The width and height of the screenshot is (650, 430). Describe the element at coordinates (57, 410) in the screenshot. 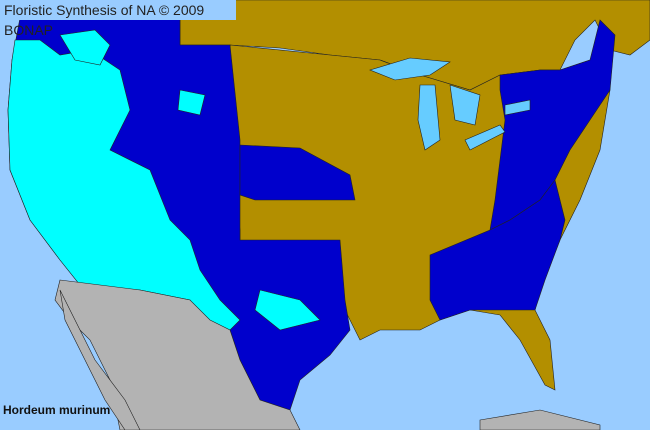

I see `species-label: Hordeum murinum` at that location.